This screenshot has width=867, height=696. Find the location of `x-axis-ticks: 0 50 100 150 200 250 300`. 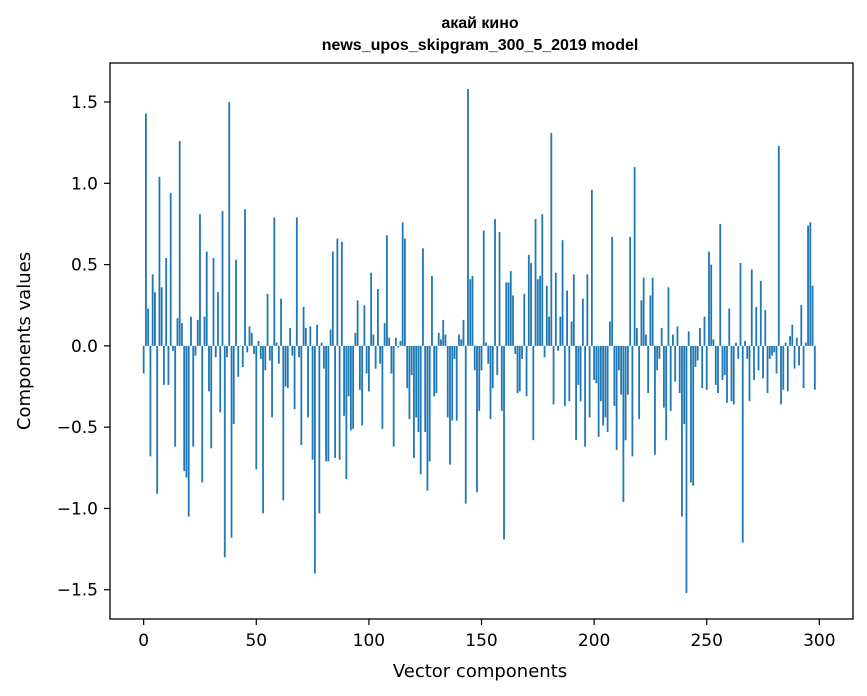

x-axis-ticks: 0 50 100 150 200 250 300 is located at coordinates (487, 635).